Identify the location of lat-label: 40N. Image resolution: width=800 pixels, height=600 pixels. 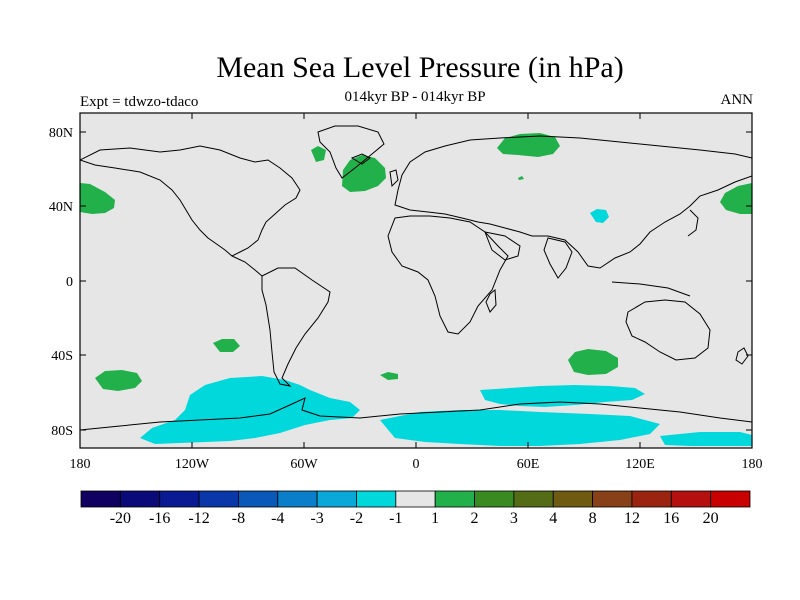
(61, 207).